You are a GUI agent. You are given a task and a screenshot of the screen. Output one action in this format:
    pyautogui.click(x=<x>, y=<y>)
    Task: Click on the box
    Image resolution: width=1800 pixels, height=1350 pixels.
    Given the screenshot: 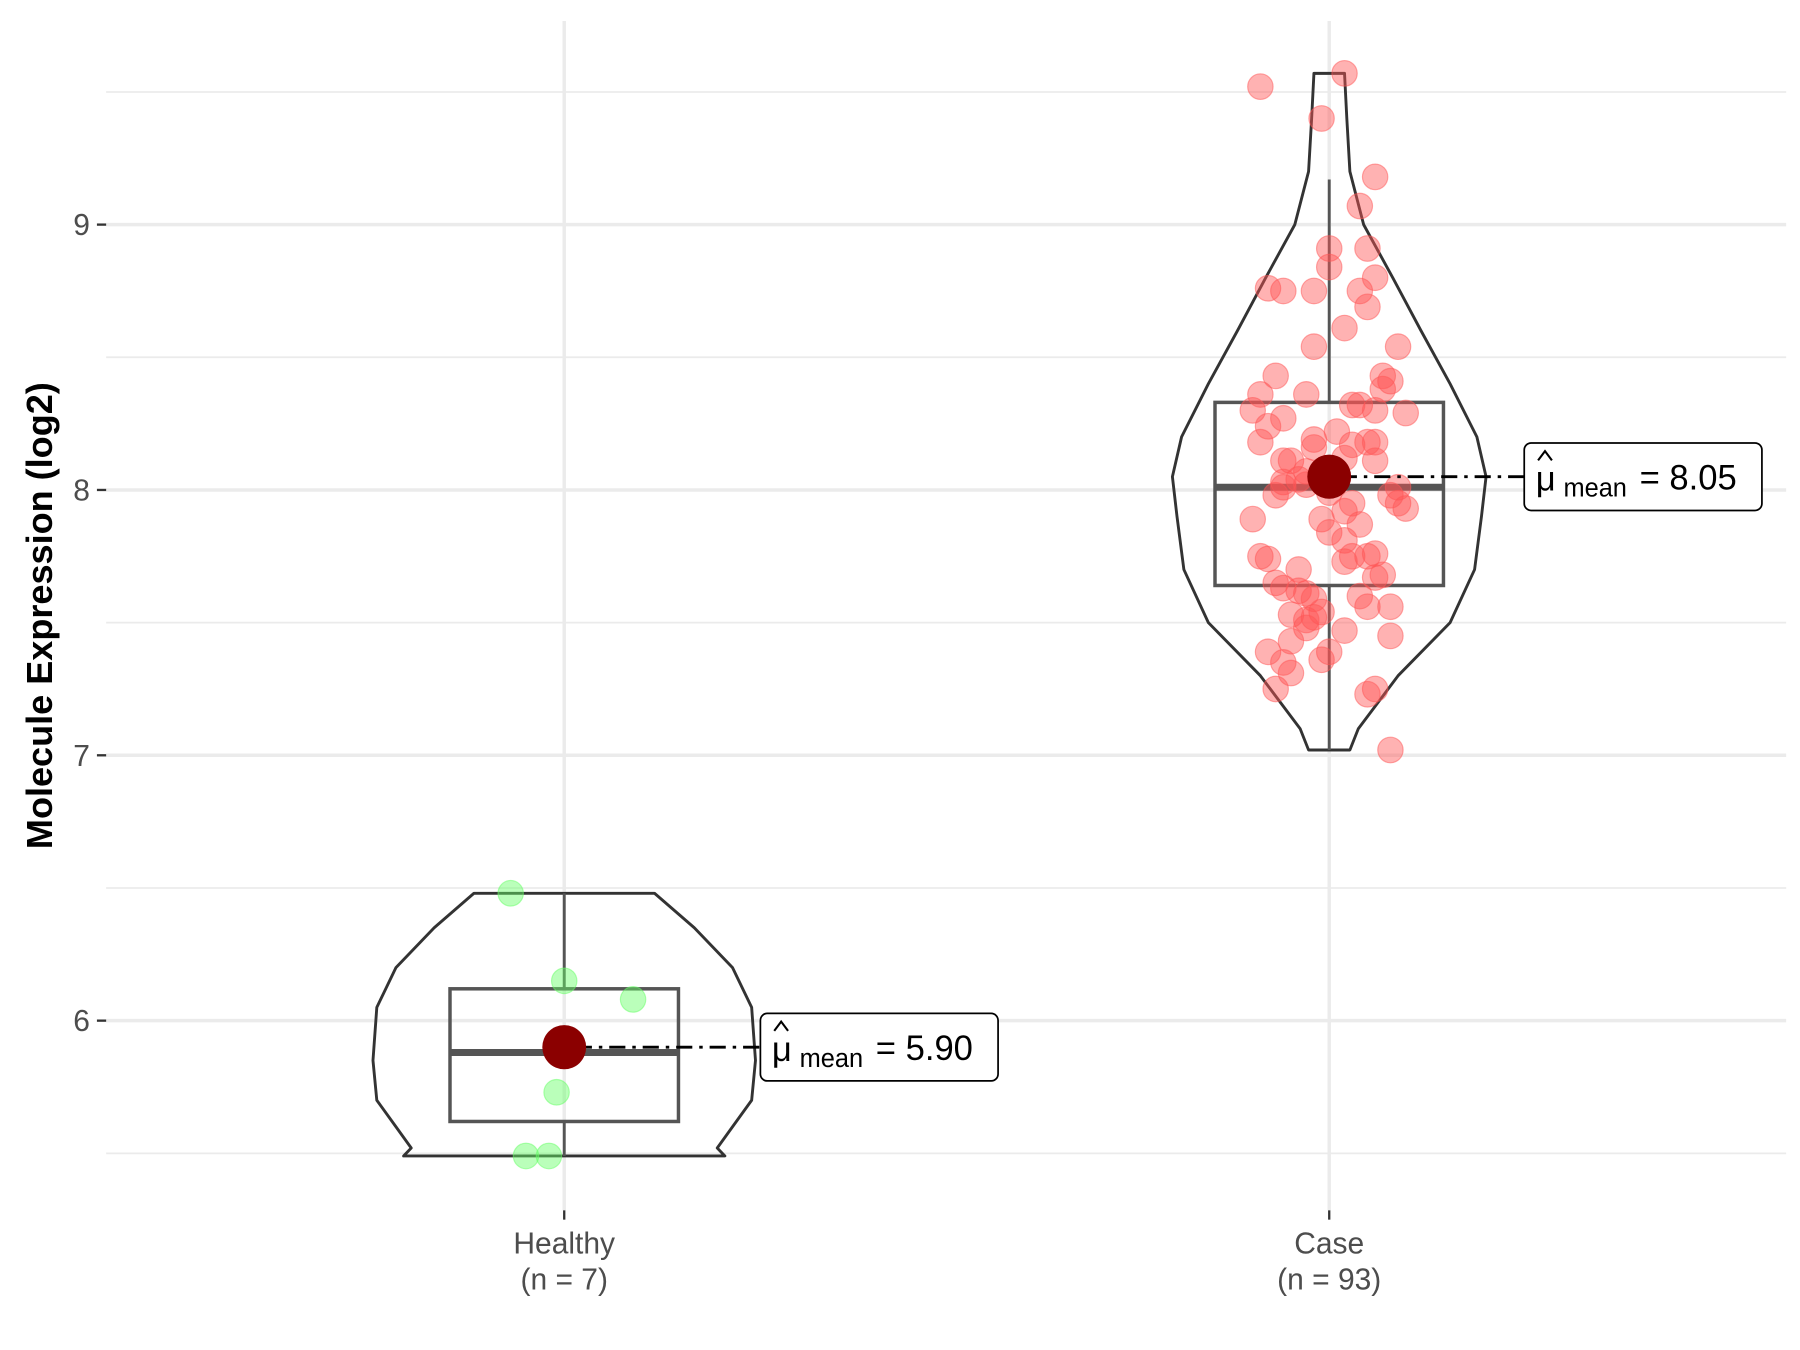 What is the action you would take?
    pyautogui.click(x=1329, y=494)
    